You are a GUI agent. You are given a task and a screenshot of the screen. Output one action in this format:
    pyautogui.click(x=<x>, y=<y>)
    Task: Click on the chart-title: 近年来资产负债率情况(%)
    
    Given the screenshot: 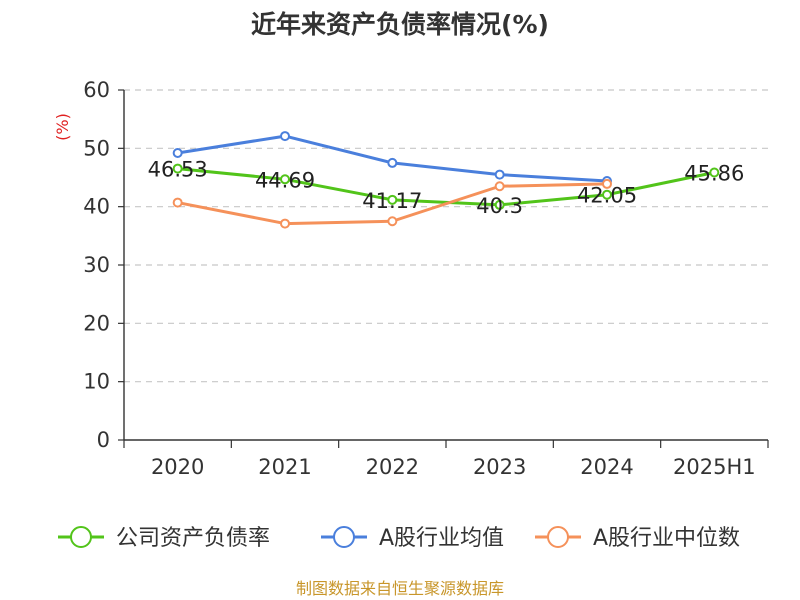 What is the action you would take?
    pyautogui.click(x=400, y=24)
    